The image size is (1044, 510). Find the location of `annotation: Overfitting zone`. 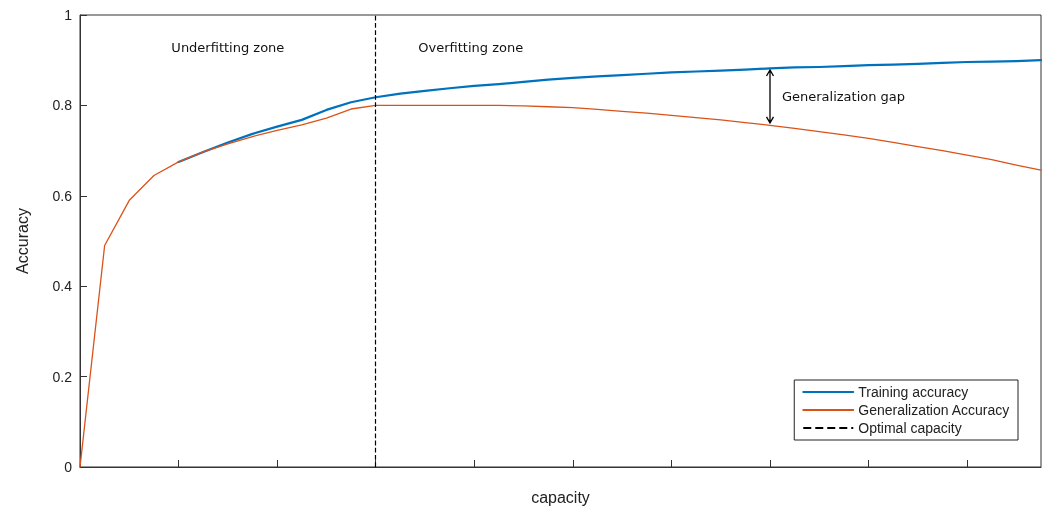

annotation: Overfitting zone is located at coordinates (471, 47).